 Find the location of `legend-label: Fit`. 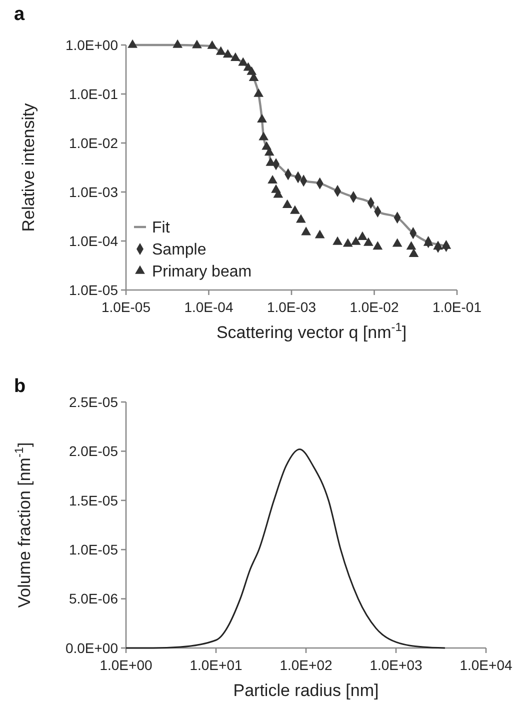

legend-label: Fit is located at coordinates (161, 228).